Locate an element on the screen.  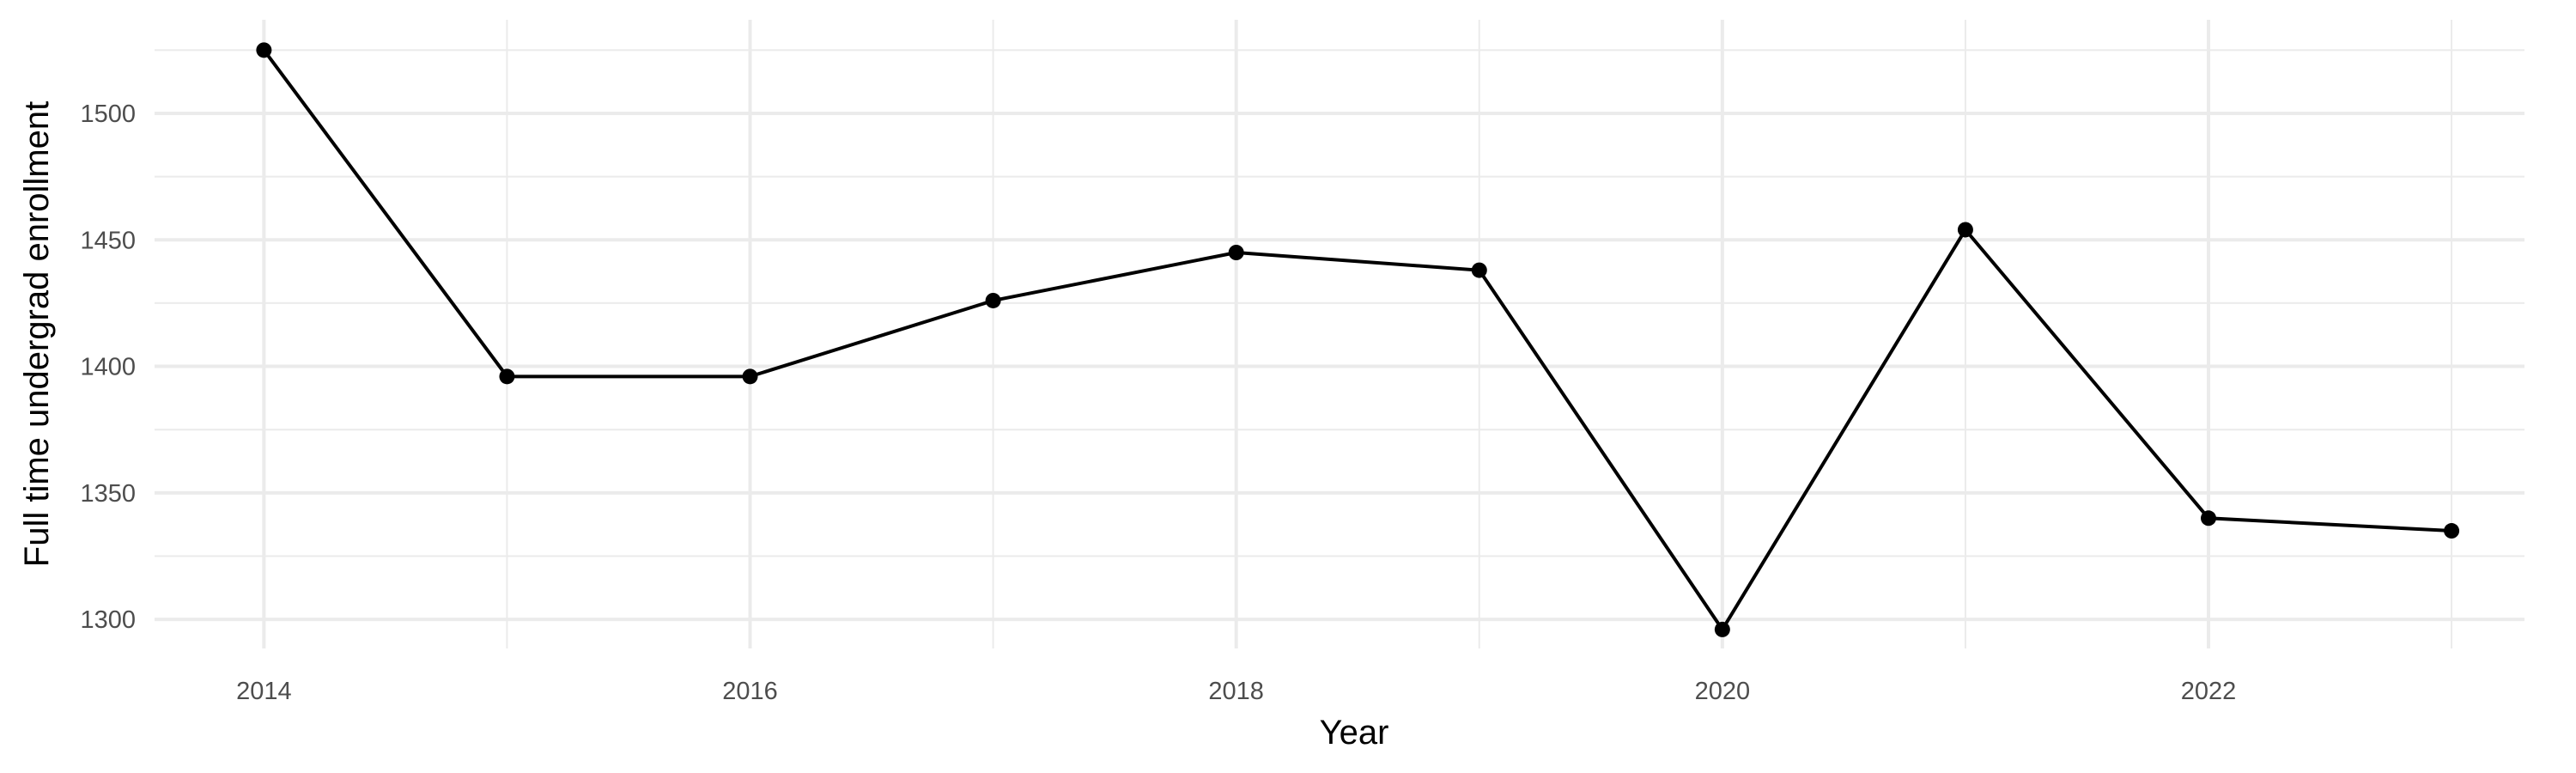
y-tick-label: 1350 is located at coordinates (108, 494).